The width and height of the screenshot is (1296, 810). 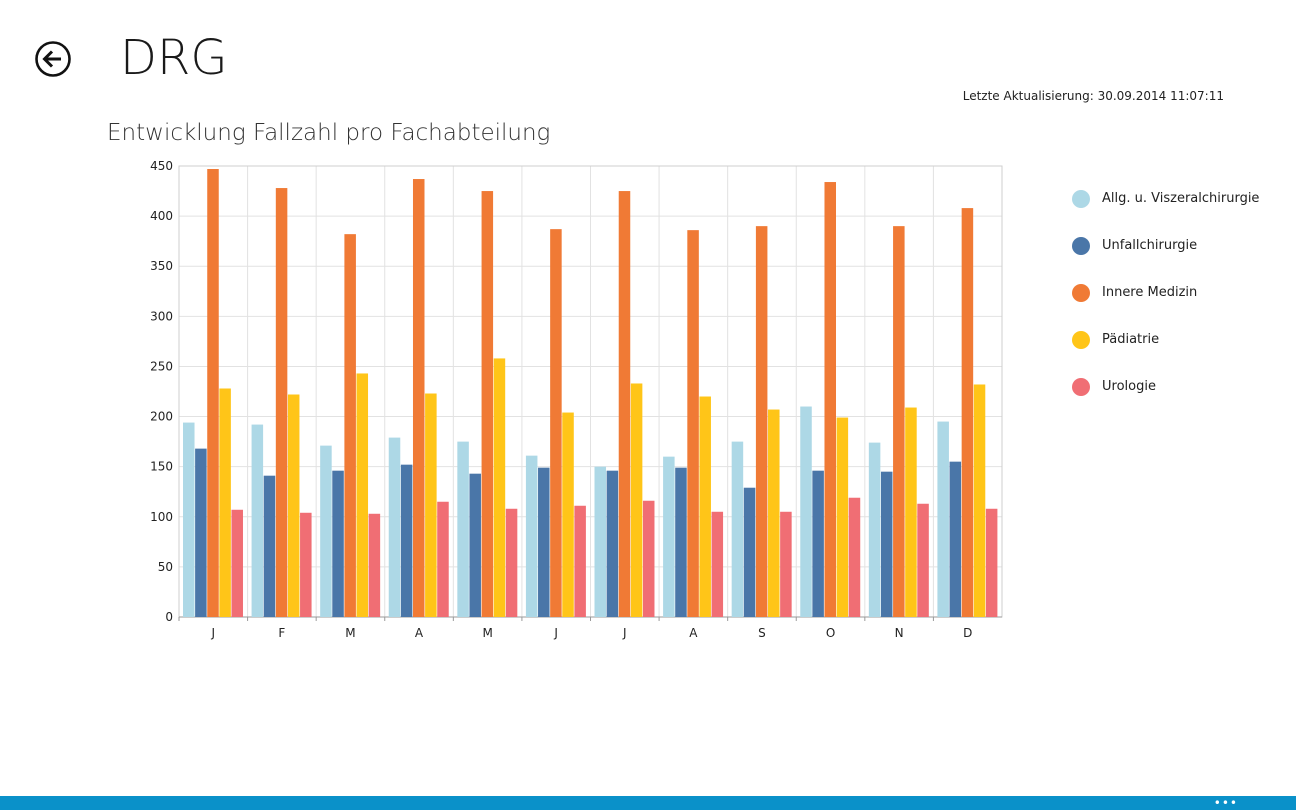 I want to click on back-arrow-icon, so click(x=53, y=59).